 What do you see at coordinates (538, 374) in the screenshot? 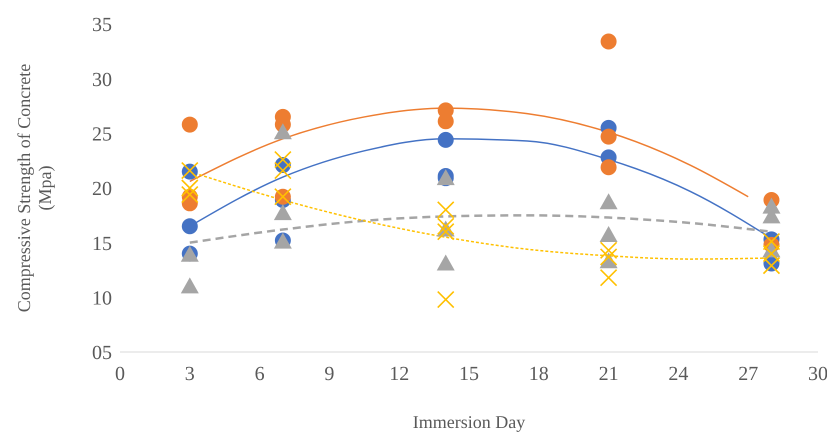
I see `x-tick-label: 18` at bounding box center [538, 374].